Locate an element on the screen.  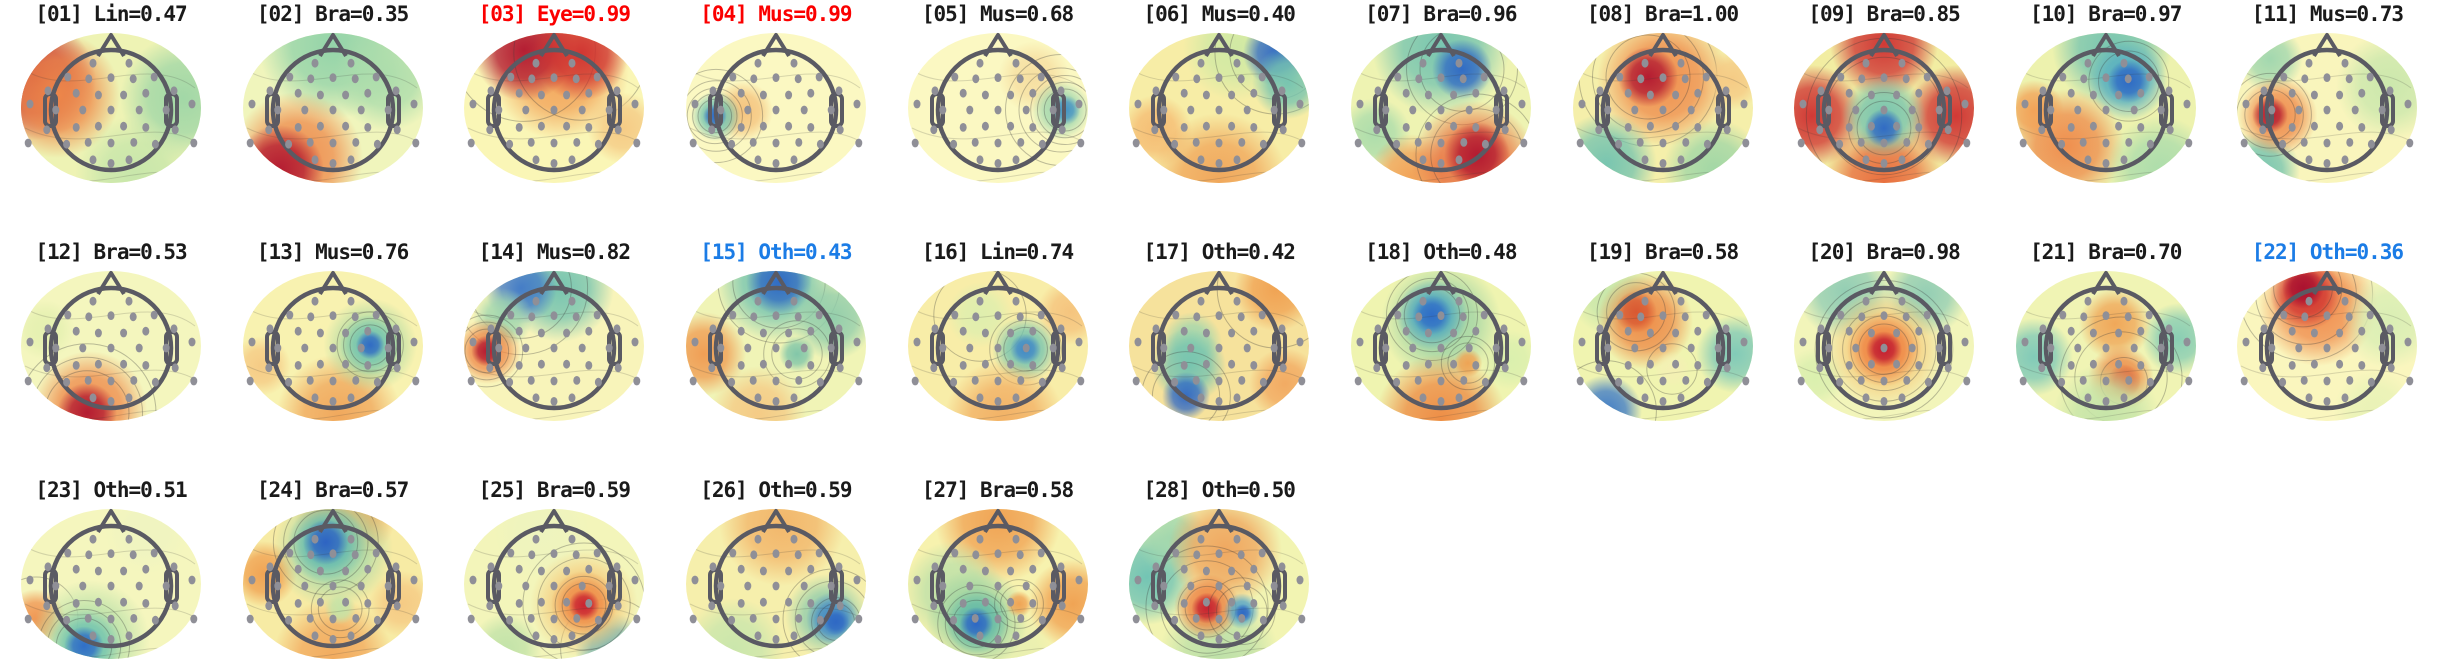
component-card: [15] Oth=0.43 is located at coordinates (776, 357).